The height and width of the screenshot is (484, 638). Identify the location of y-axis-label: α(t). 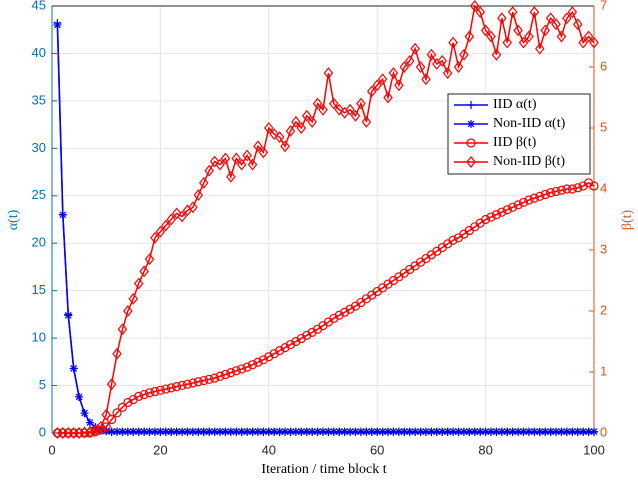
(13, 219).